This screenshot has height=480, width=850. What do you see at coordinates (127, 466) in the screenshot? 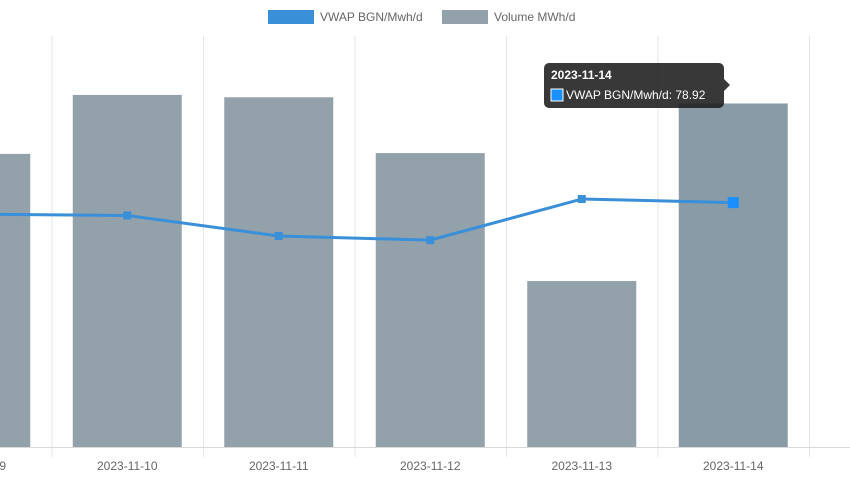
I see `x-tick-label: 2023-11-10` at bounding box center [127, 466].